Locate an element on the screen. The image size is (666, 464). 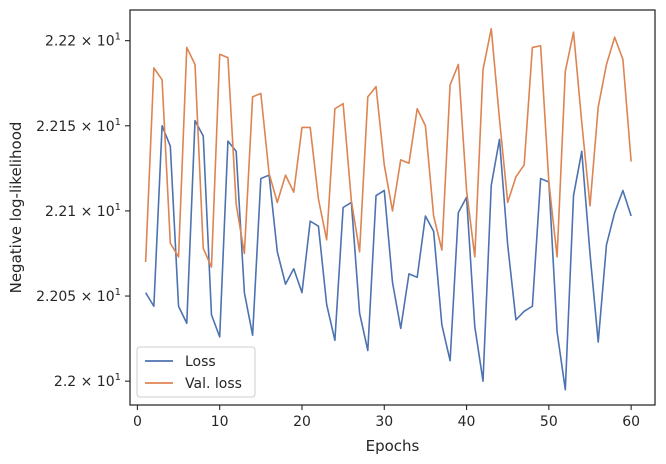
legend-box is located at coordinates (196, 372).